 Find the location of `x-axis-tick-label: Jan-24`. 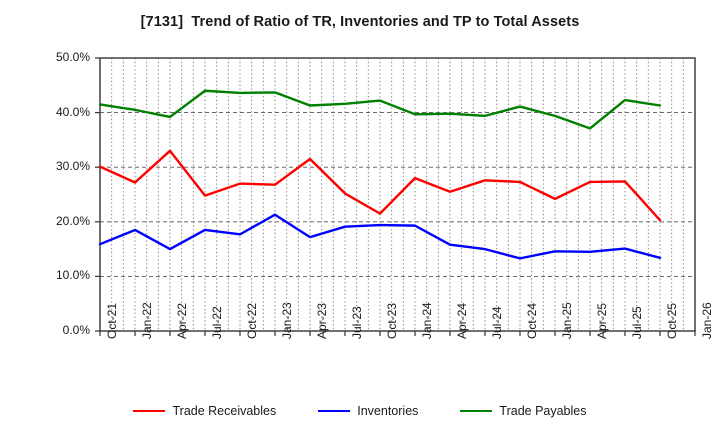

x-axis-tick-label: Jan-24 is located at coordinates (427, 320).